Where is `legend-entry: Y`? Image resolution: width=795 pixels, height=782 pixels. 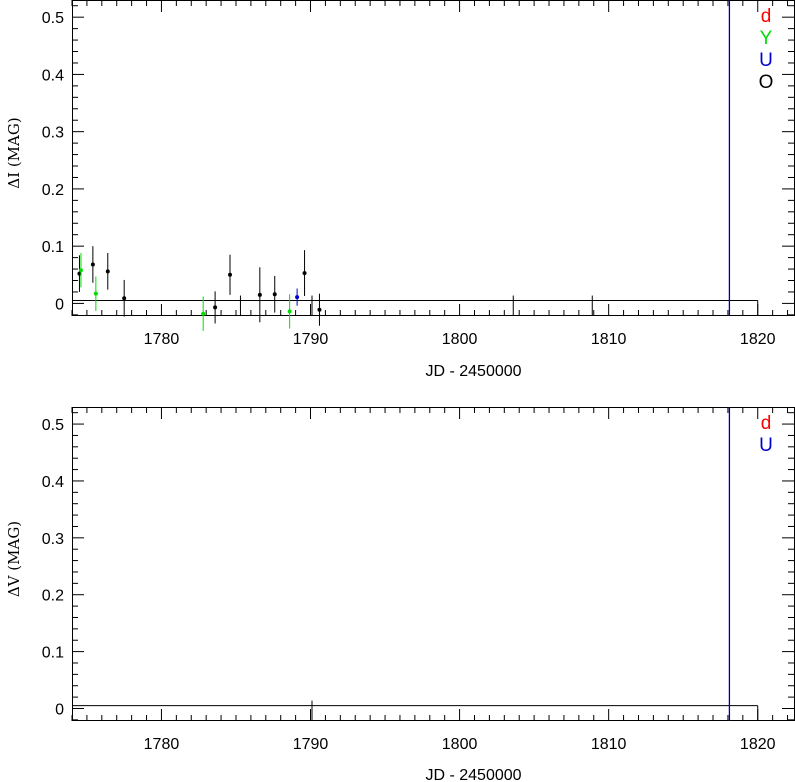 legend-entry: Y is located at coordinates (766, 38).